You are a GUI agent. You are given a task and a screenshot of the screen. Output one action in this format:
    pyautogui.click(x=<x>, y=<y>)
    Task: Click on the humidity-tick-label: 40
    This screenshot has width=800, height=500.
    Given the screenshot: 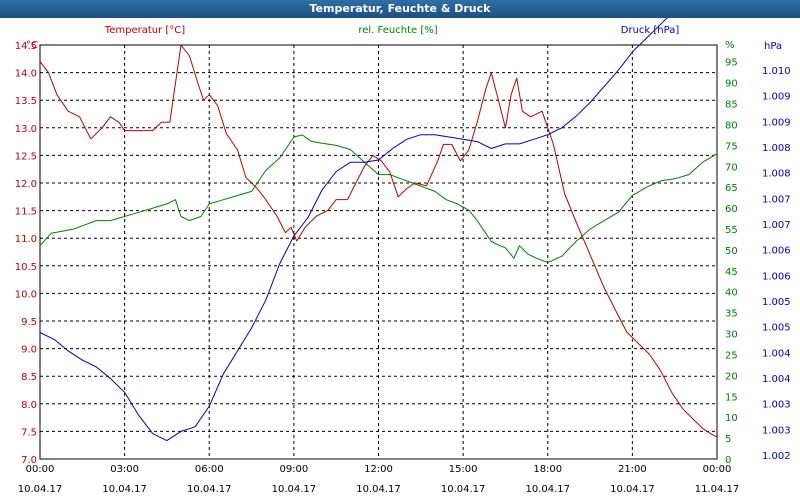 What is the action you would take?
    pyautogui.click(x=731, y=293)
    